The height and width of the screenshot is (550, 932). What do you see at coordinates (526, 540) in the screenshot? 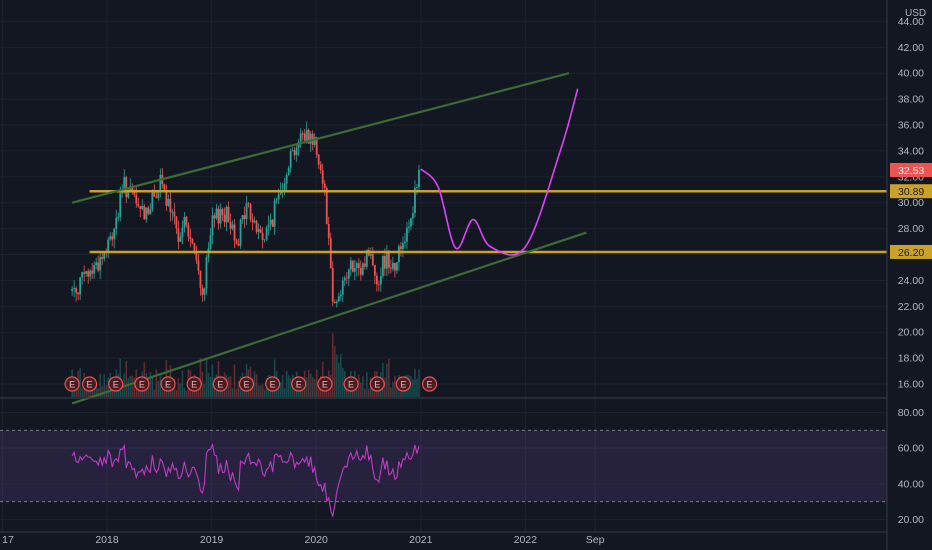
I see `x-tick-label: 2022` at bounding box center [526, 540].